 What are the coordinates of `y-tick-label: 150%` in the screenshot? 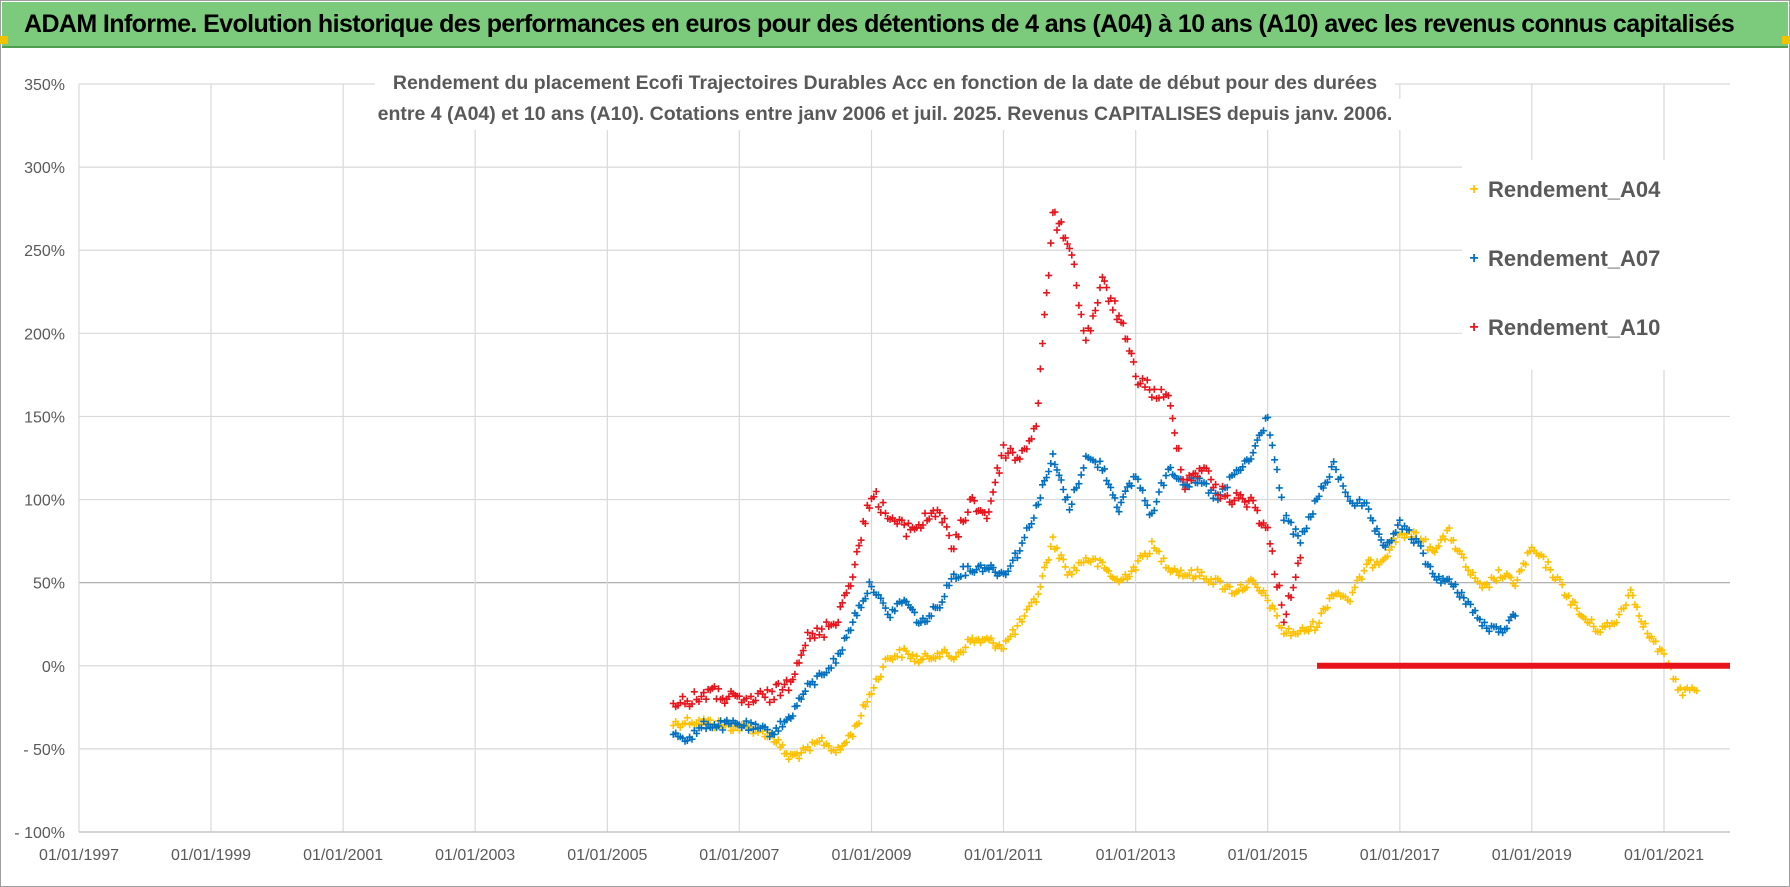 It's located at (44, 417).